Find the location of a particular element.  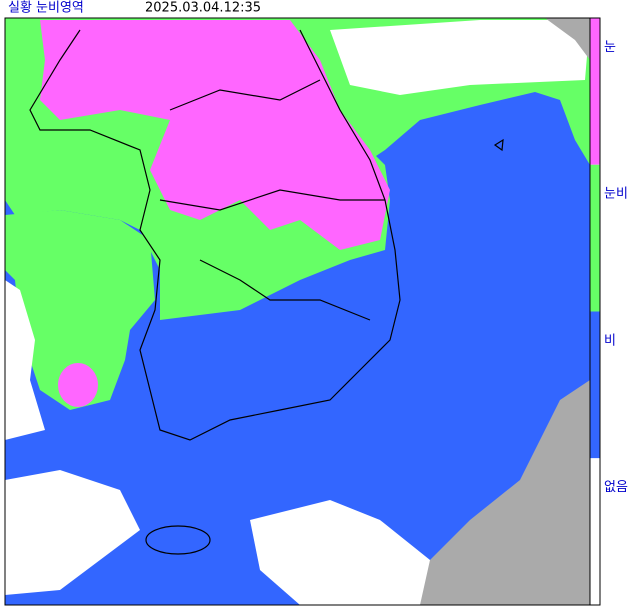

legend-border is located at coordinates (595, 311).